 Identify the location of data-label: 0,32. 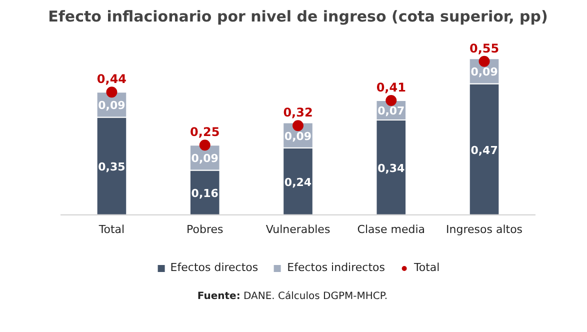
(298, 113).